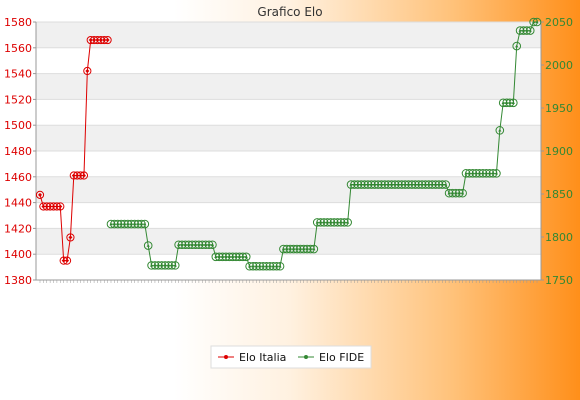 The height and width of the screenshot is (400, 580). I want to click on left-tick-label: 1400, so click(18, 254).